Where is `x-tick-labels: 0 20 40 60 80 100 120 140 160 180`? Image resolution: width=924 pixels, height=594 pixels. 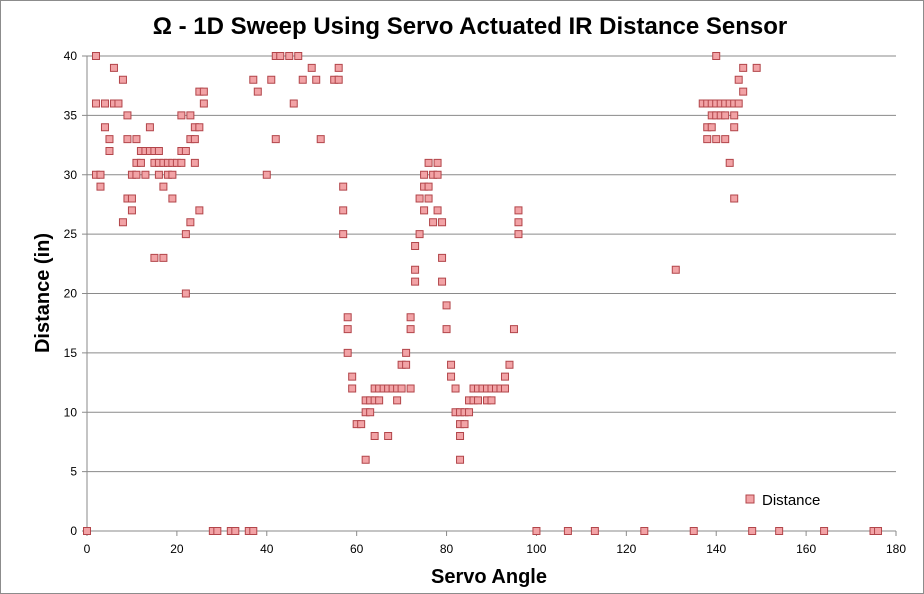 x-tick-labels: 0 20 40 60 80 100 120 140 160 180 is located at coordinates (495, 543).